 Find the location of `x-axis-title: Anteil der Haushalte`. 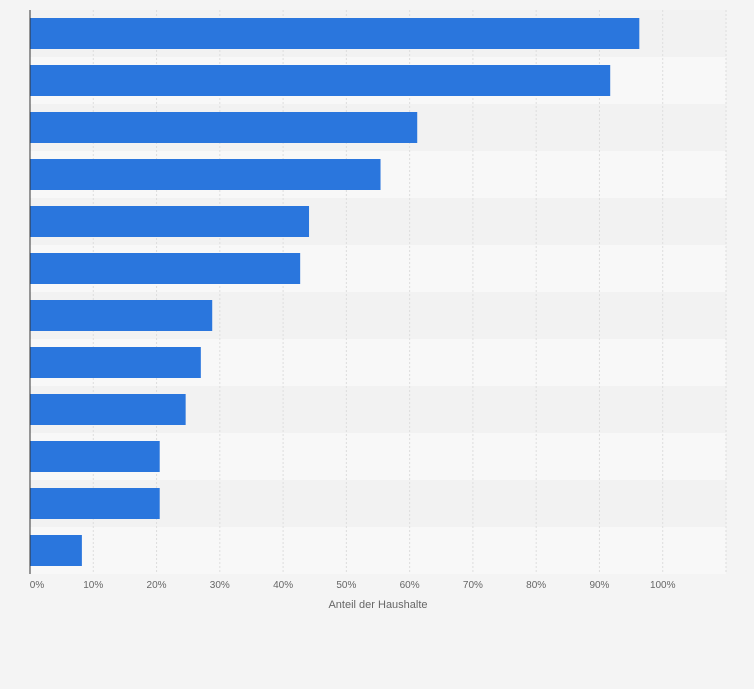

x-axis-title: Anteil der Haushalte is located at coordinates (377, 605).